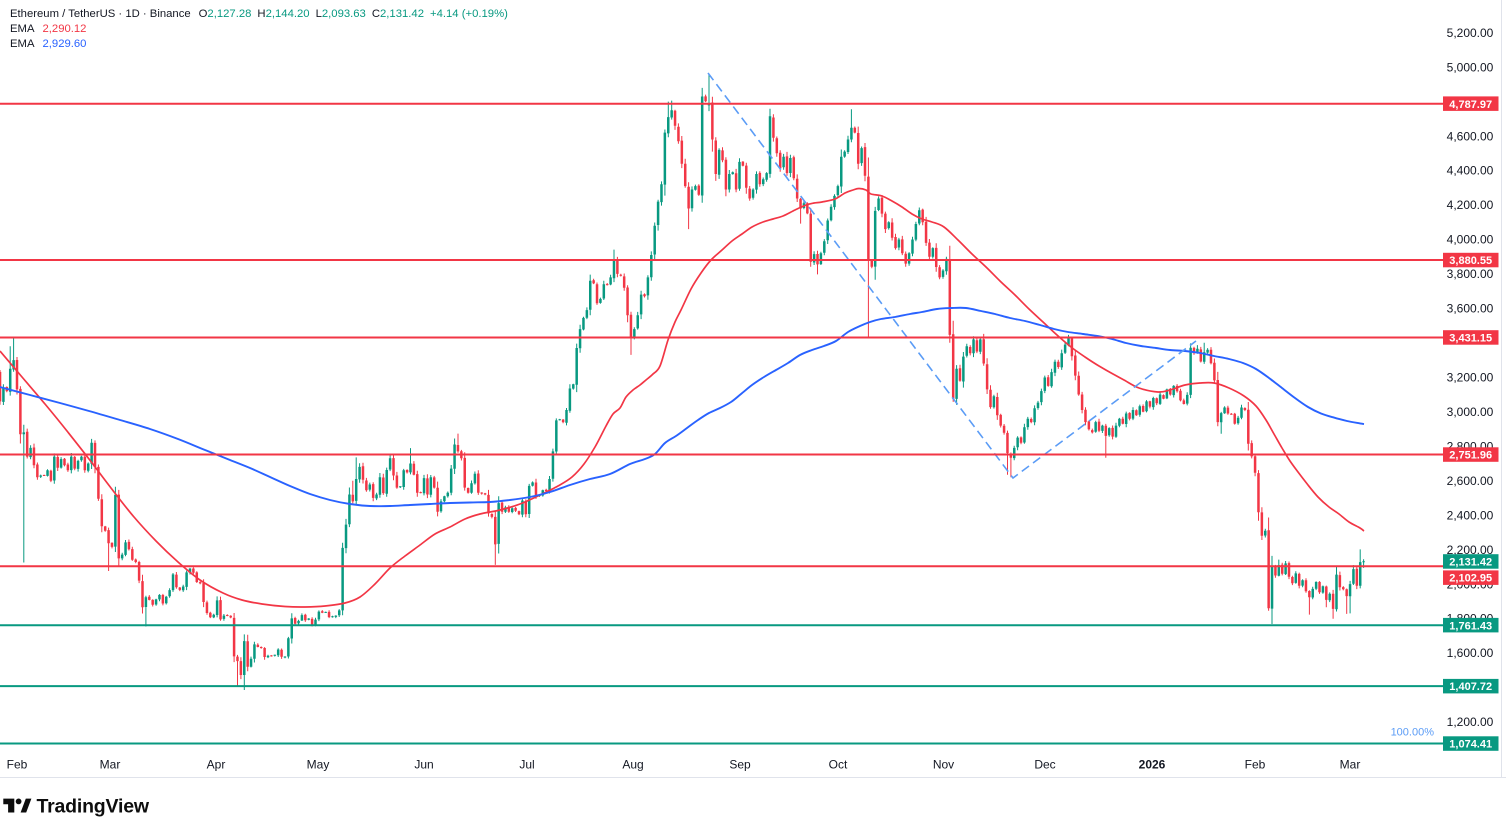  Describe the element at coordinates (1470, 240) in the screenshot. I see `svg-text: 4,000.00` at that location.